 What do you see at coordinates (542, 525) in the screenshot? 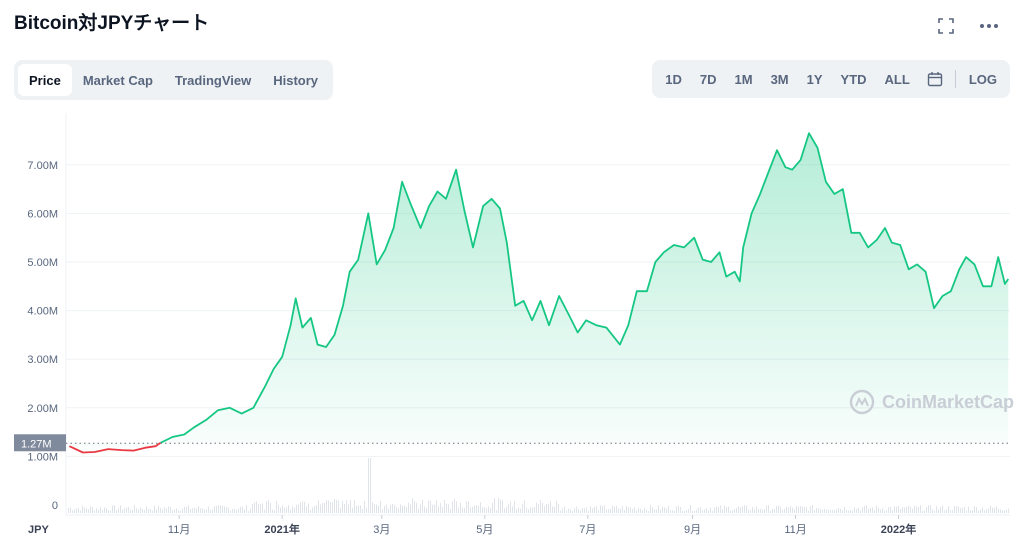
I see `x-axis: 11月 2021年 3月 5月 7月 9月 11月 2022年` at bounding box center [542, 525].